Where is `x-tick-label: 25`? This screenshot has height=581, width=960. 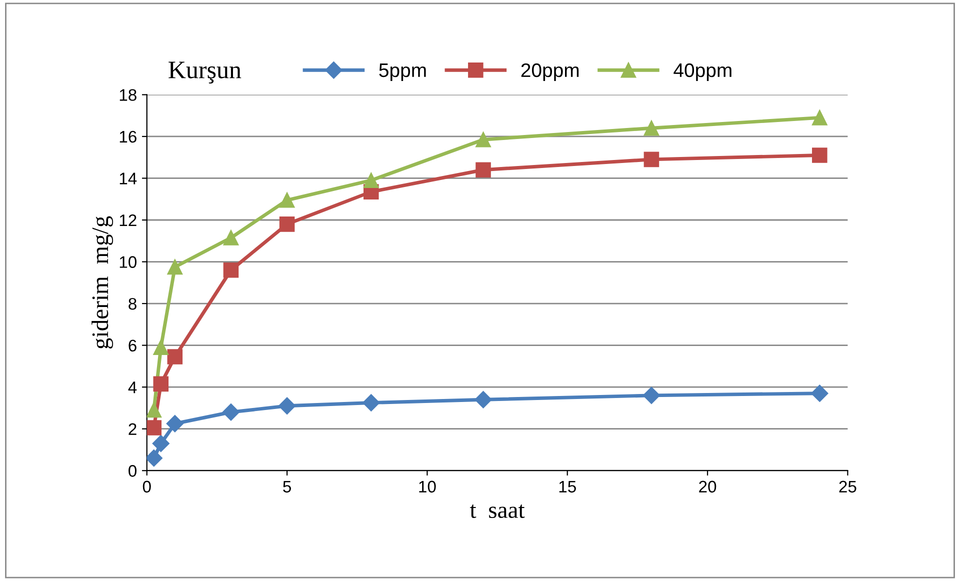 x-tick-label: 25 is located at coordinates (847, 486).